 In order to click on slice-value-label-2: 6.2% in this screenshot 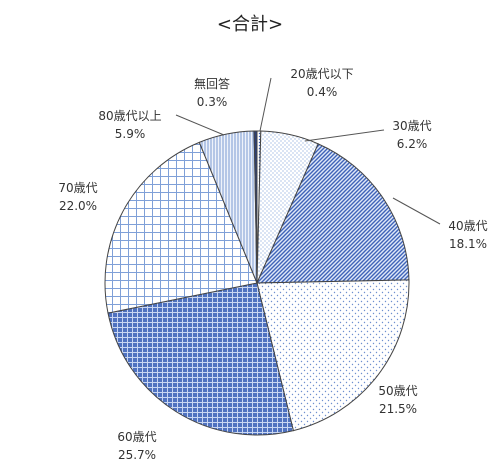, I will do `click(412, 144)`.